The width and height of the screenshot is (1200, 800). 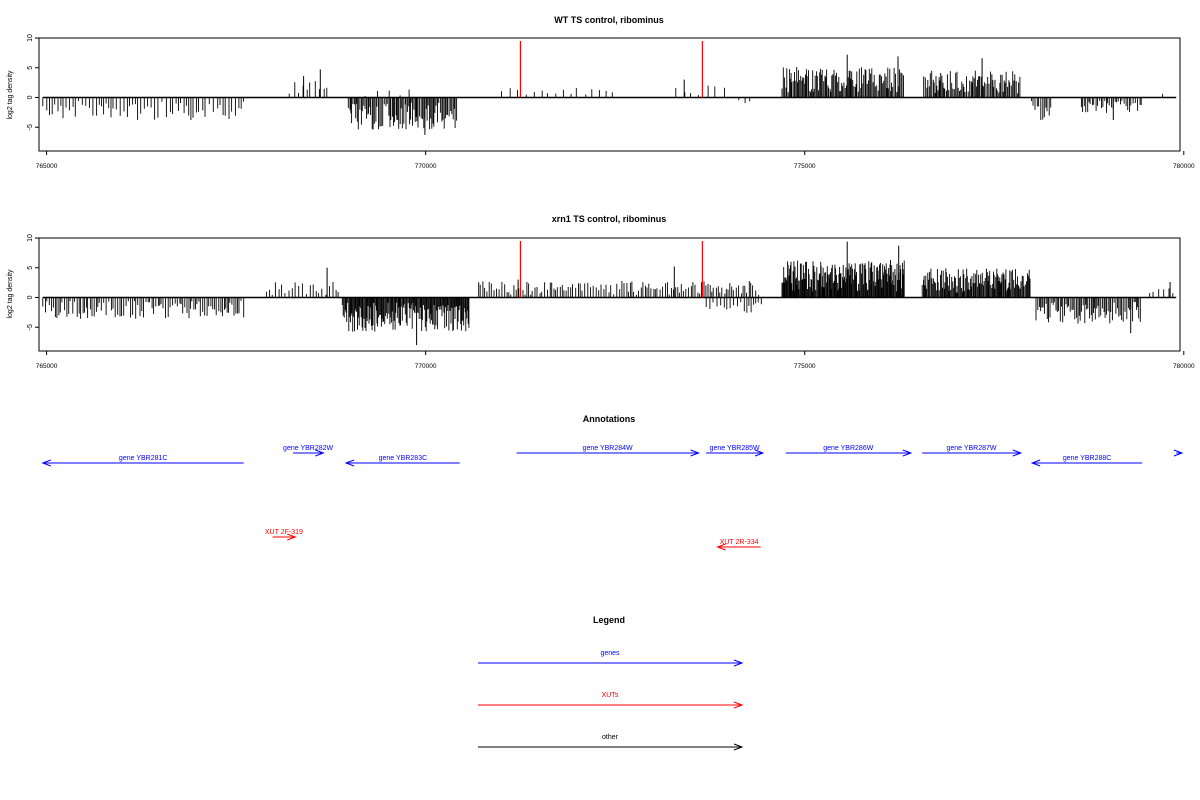 What do you see at coordinates (33, 282) in the screenshot?
I see `xrn1-y-axis: -5 0 5 10` at bounding box center [33, 282].